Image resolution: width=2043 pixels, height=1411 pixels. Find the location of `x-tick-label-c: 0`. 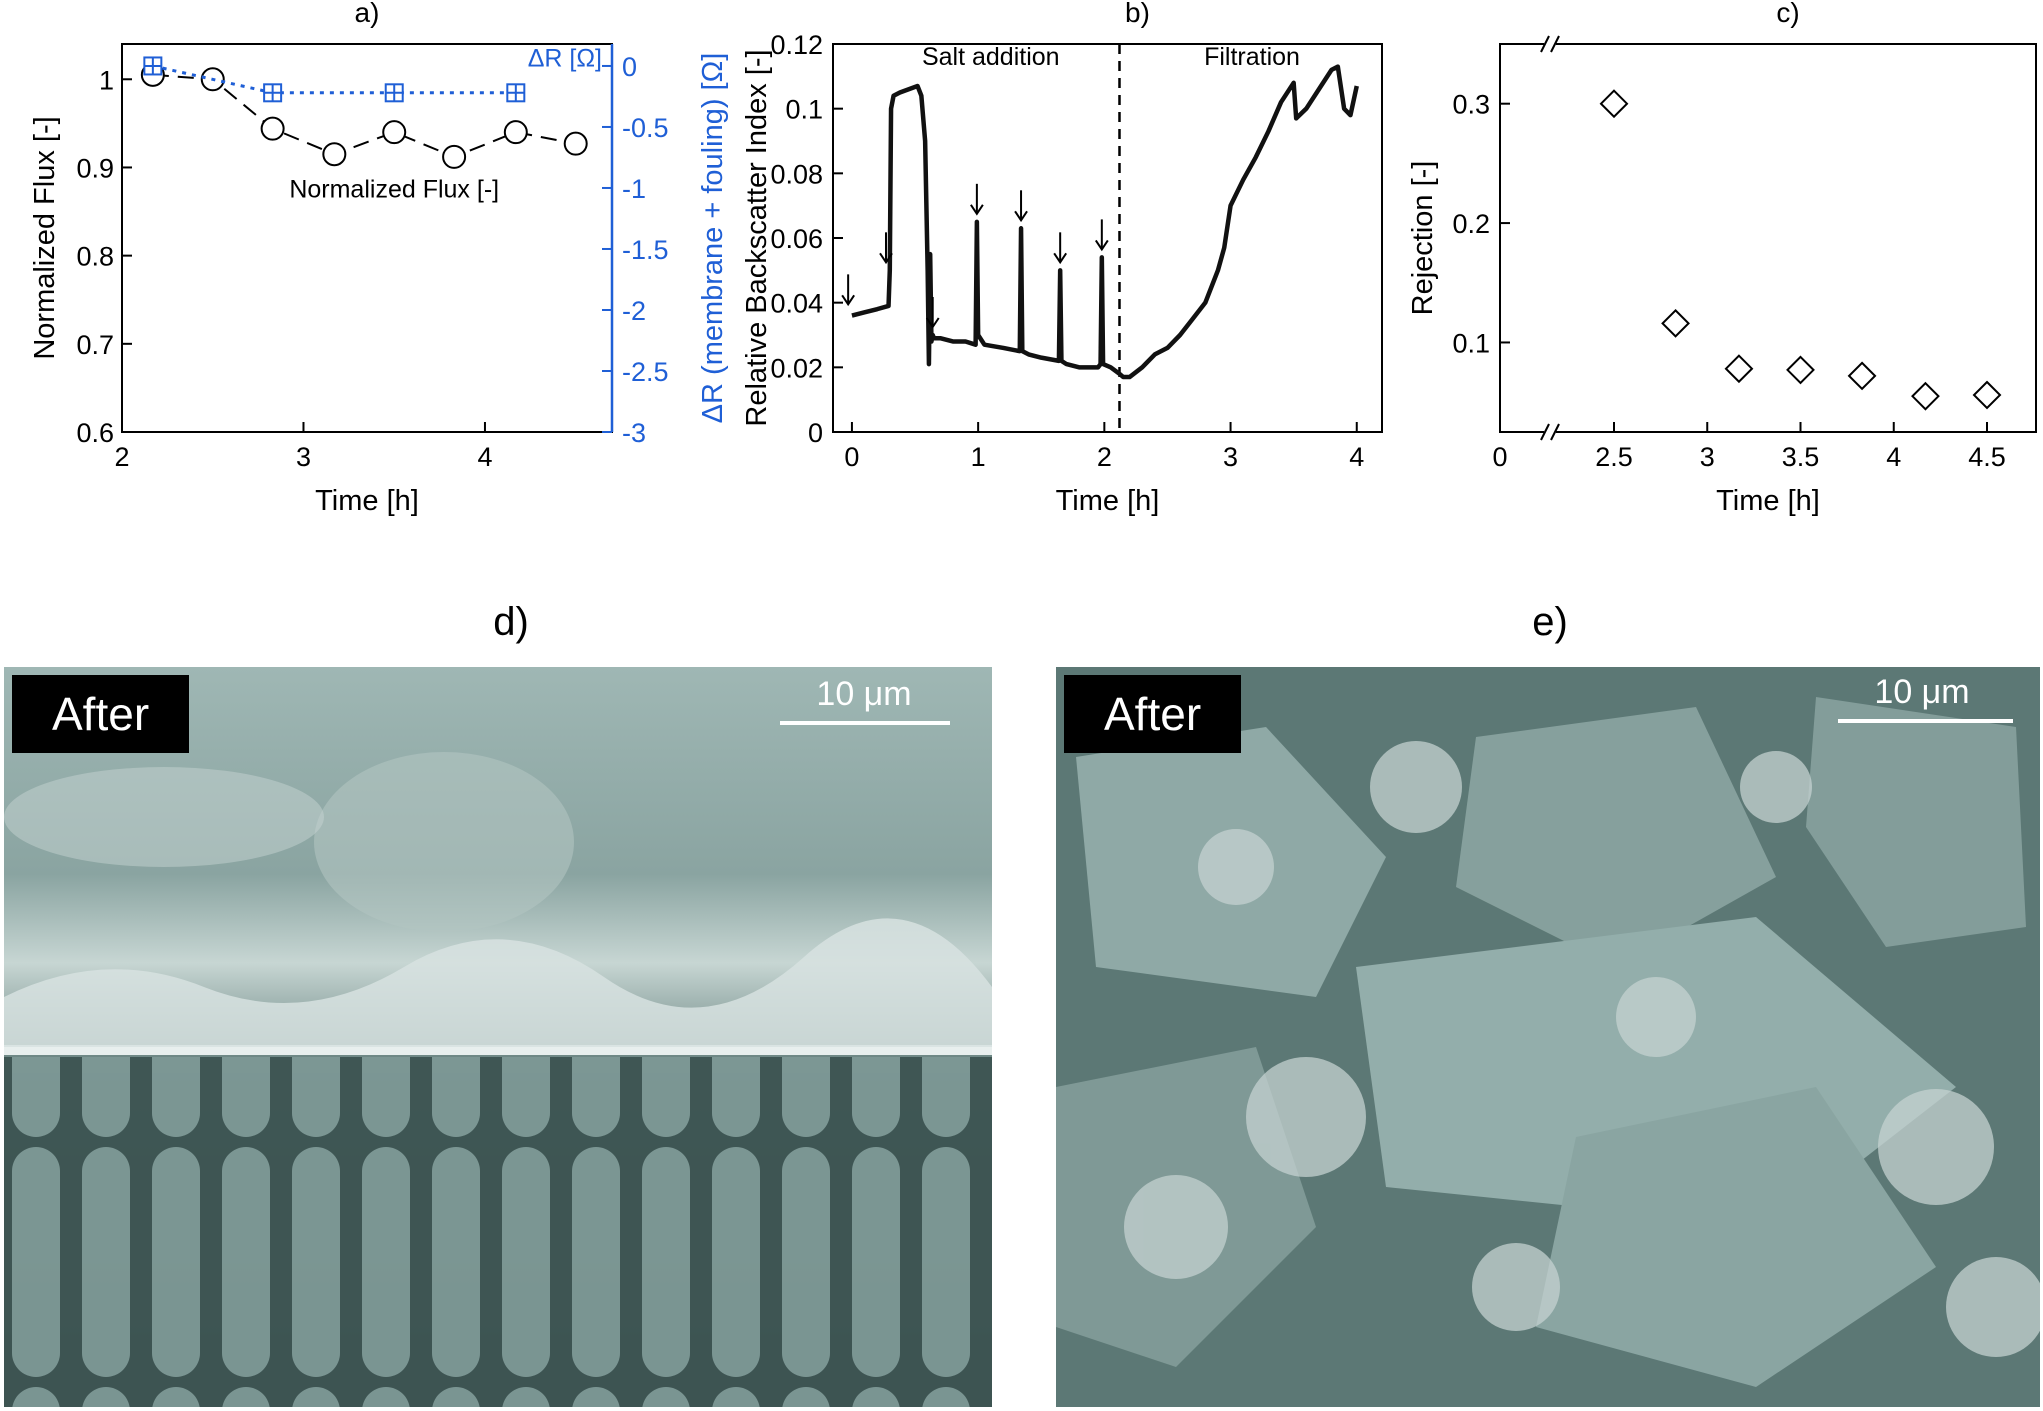

x-tick-label-c: 0 is located at coordinates (1499, 457).